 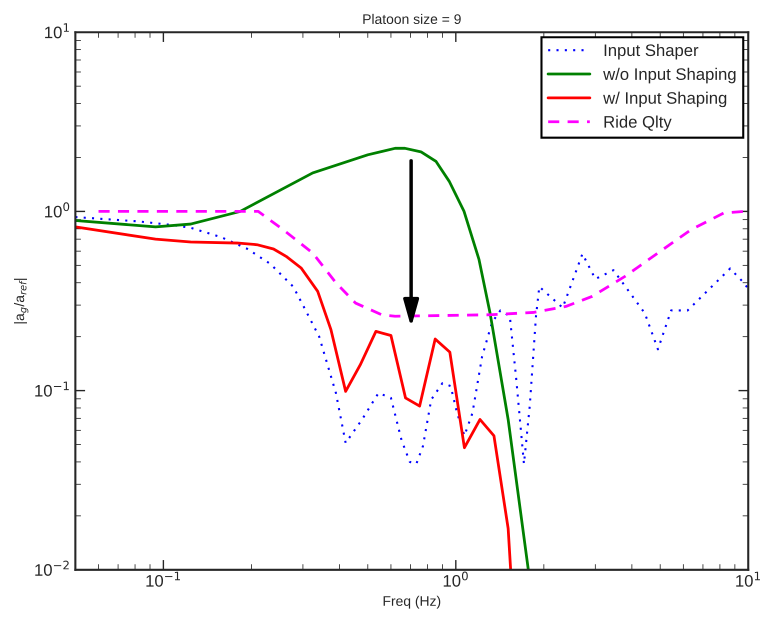 What do you see at coordinates (412, 19) in the screenshot?
I see `chart-title: Platoon size = 9` at bounding box center [412, 19].